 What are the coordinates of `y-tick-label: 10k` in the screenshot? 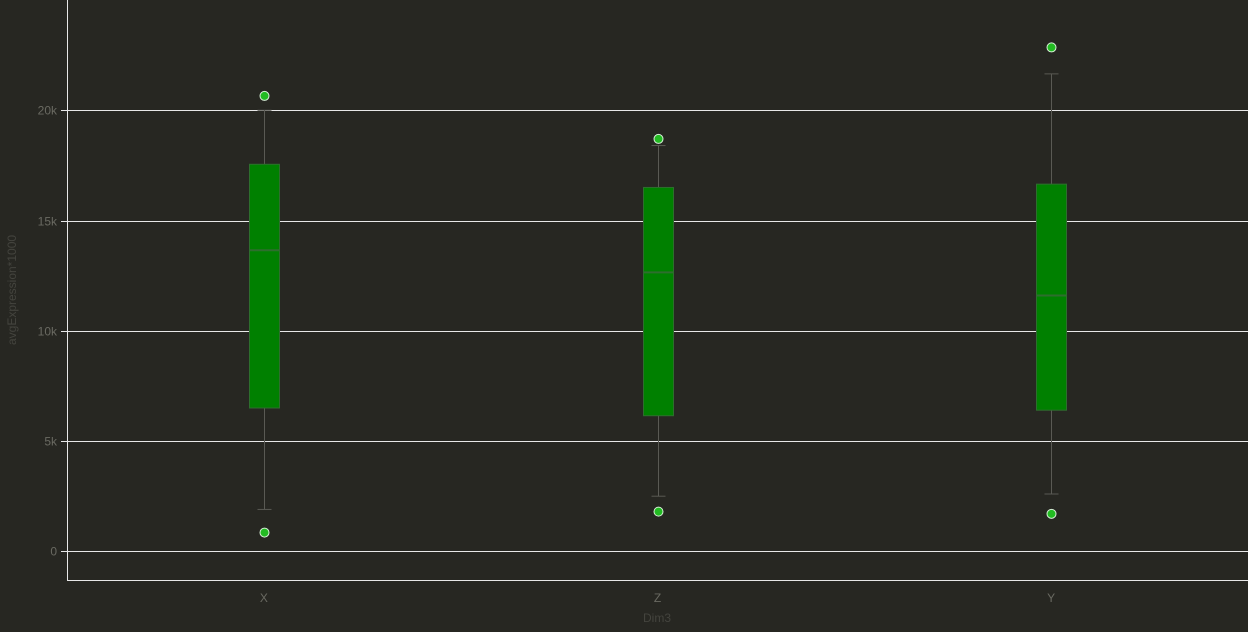 It's located at (48, 332).